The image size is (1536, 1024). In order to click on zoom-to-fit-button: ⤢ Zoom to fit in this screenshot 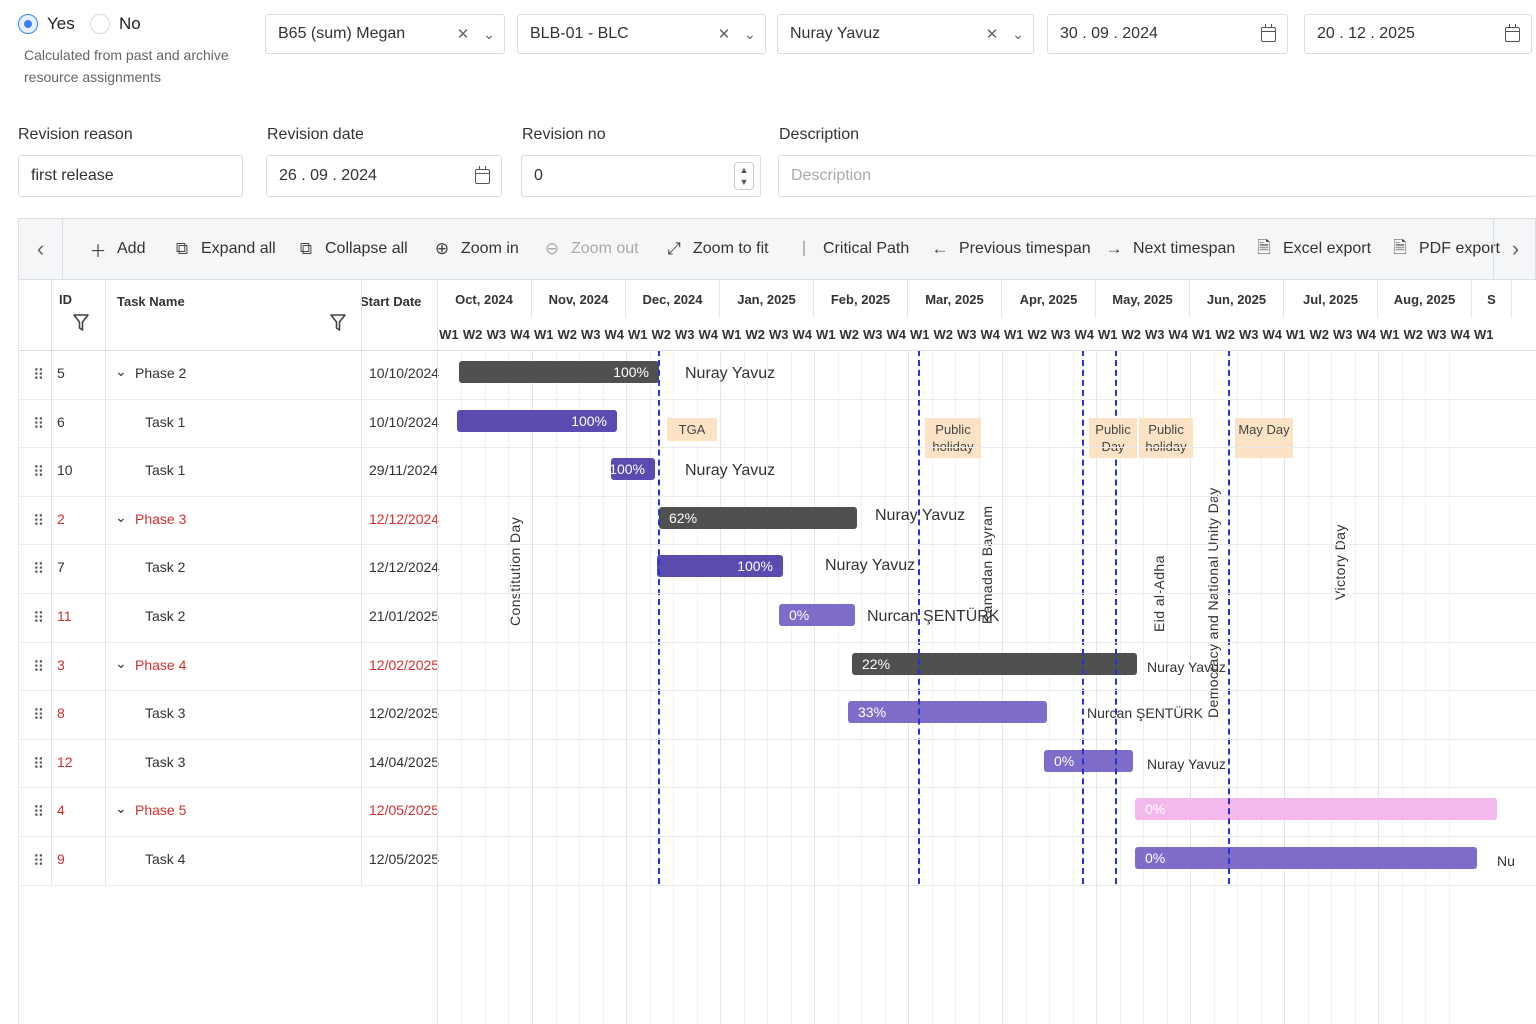, I will do `click(716, 249)`.